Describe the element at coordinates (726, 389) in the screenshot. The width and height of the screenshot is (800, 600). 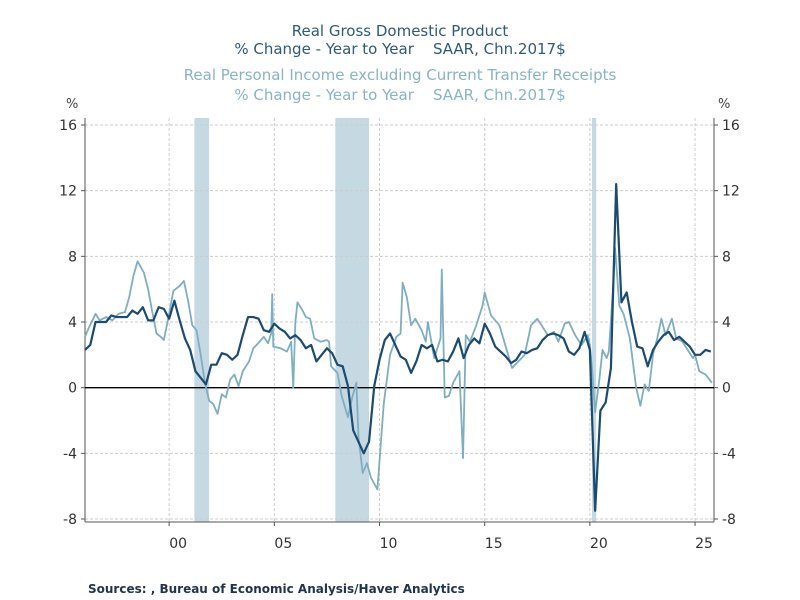
I see `y-tick-label-right: 0` at that location.